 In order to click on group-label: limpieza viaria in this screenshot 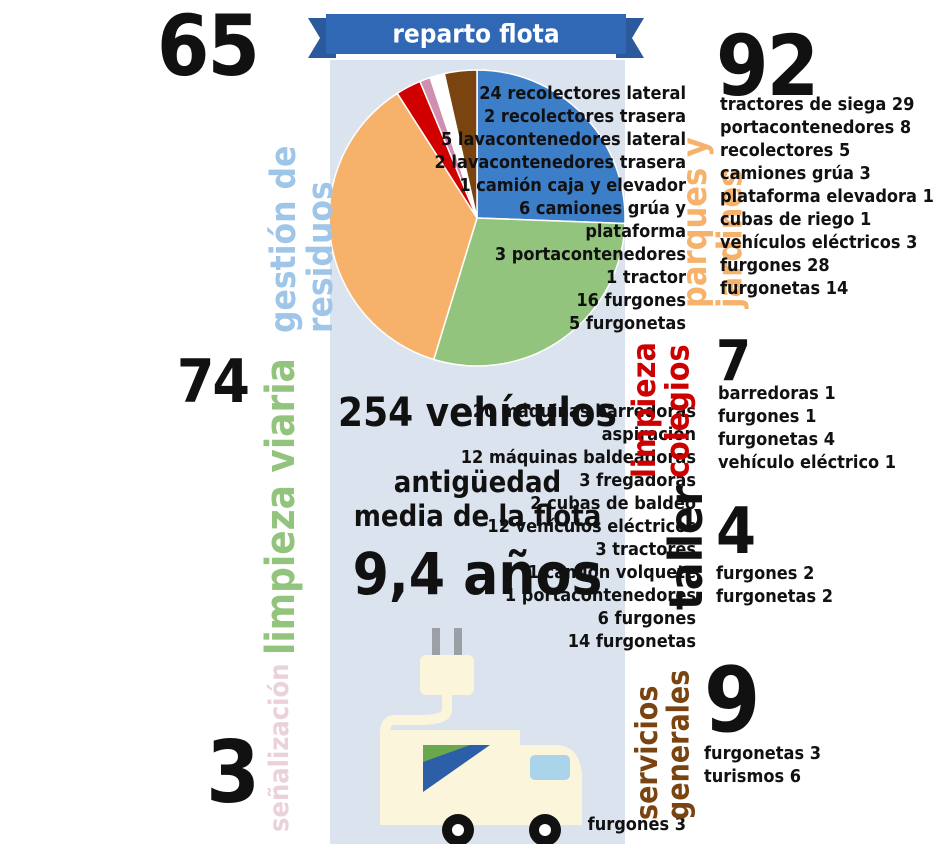, I will do `click(281, 506)`.